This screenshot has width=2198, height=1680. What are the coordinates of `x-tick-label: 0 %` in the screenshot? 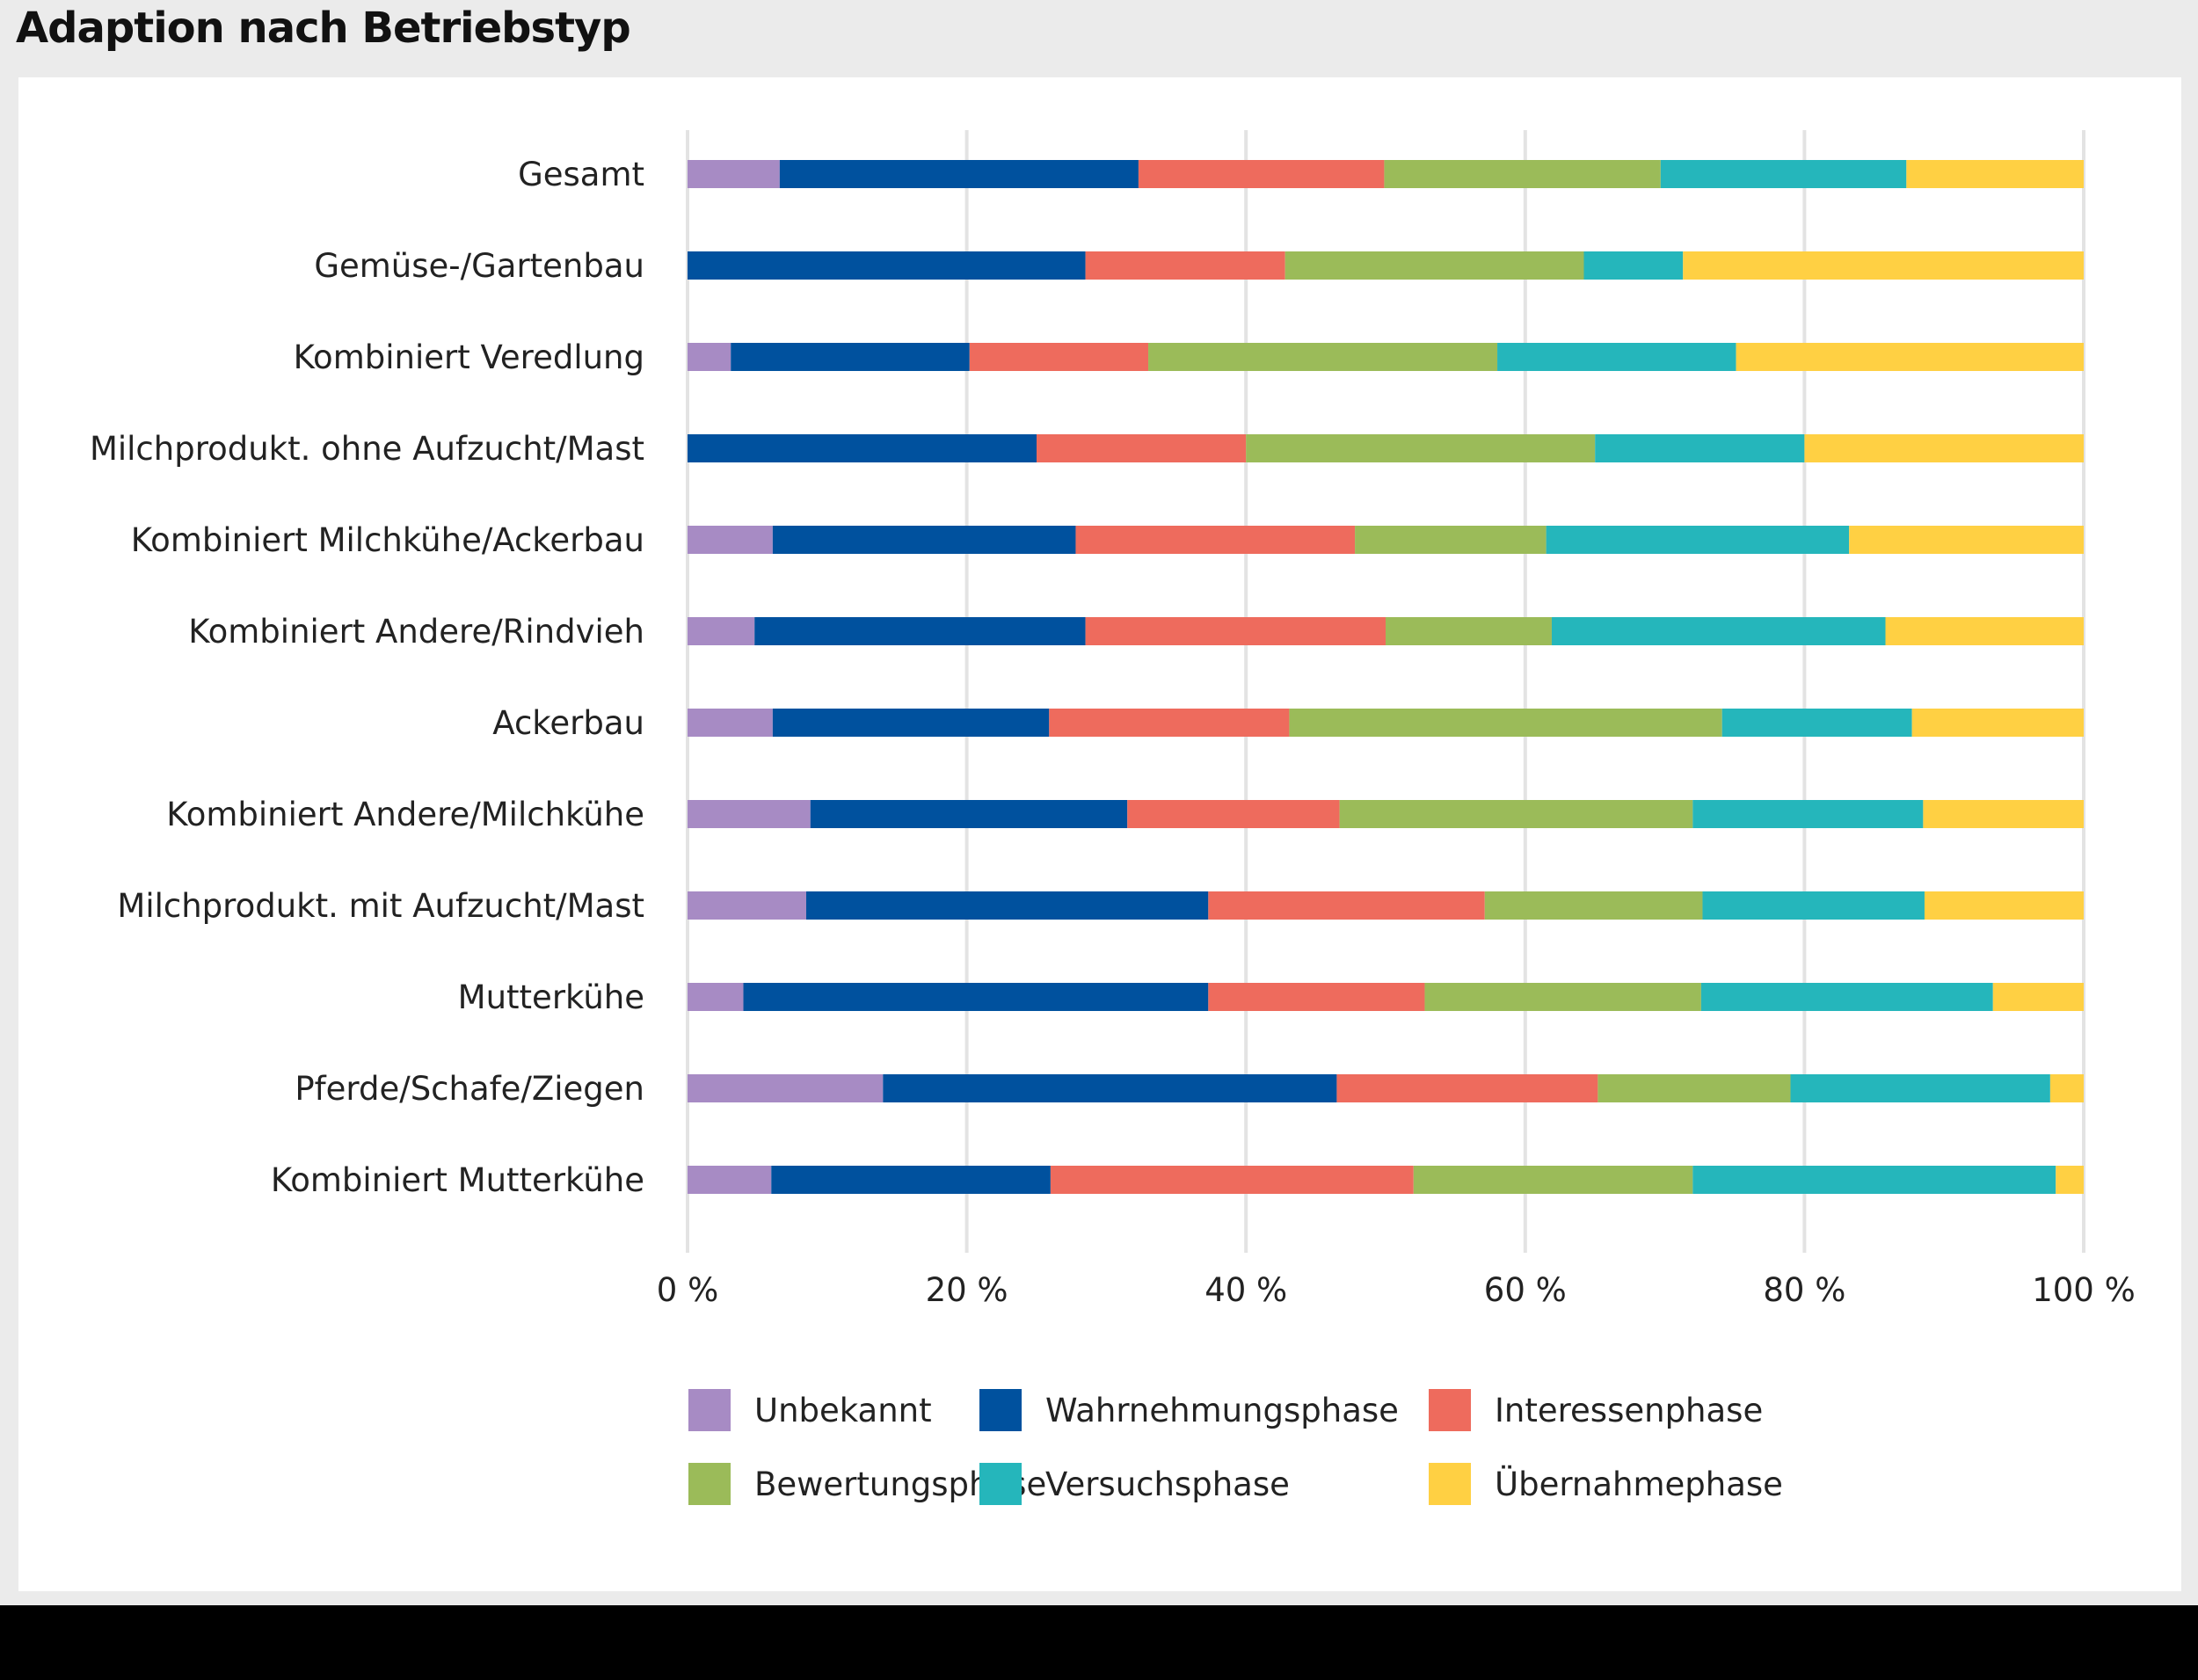 It's located at (687, 1290).